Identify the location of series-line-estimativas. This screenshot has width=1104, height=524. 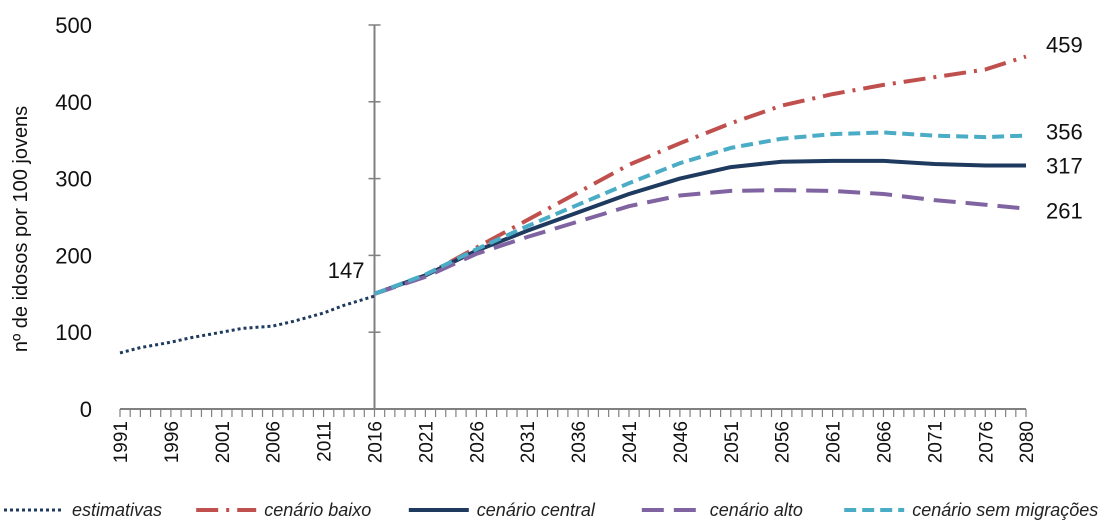
(247, 324).